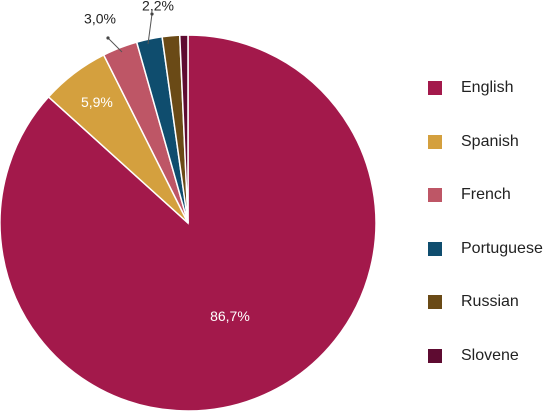  I want to click on data-label-spanish: 5,9%, so click(97, 102).